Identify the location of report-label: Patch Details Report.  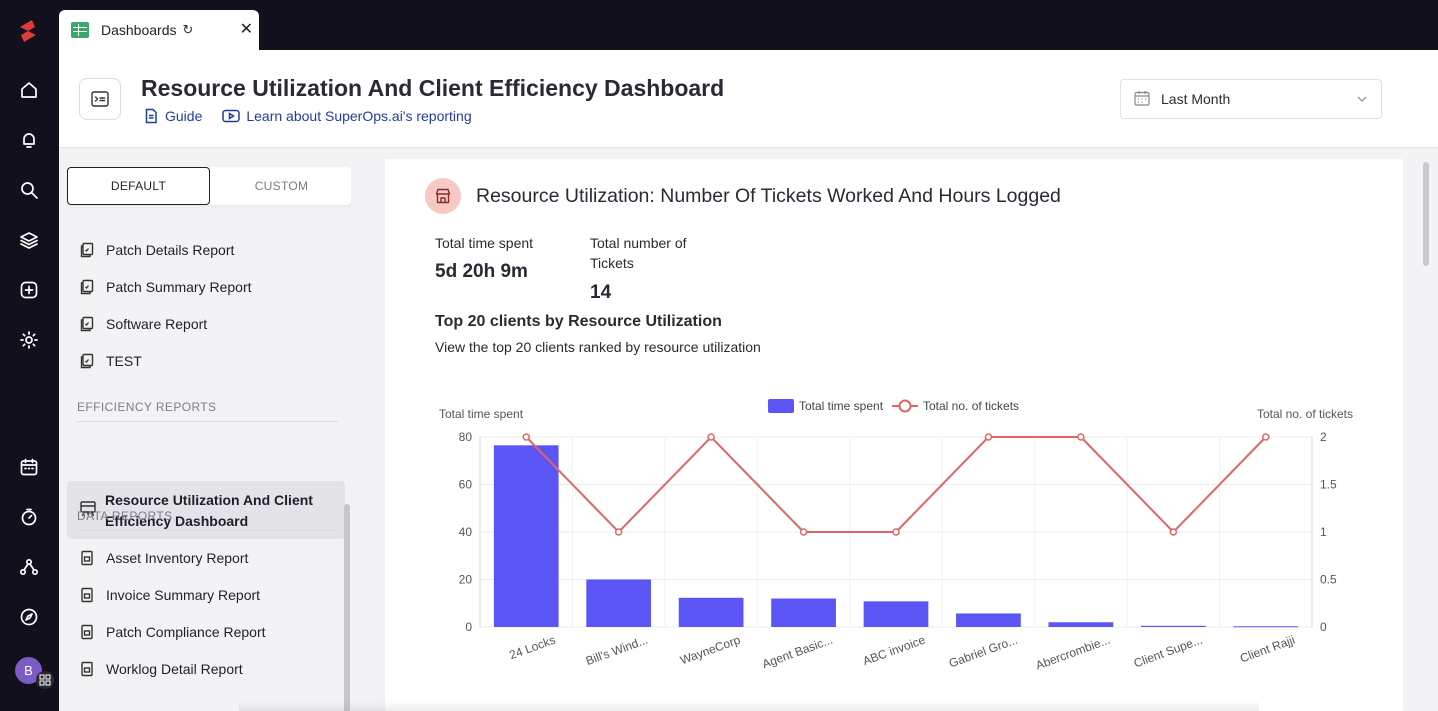
(170, 250).